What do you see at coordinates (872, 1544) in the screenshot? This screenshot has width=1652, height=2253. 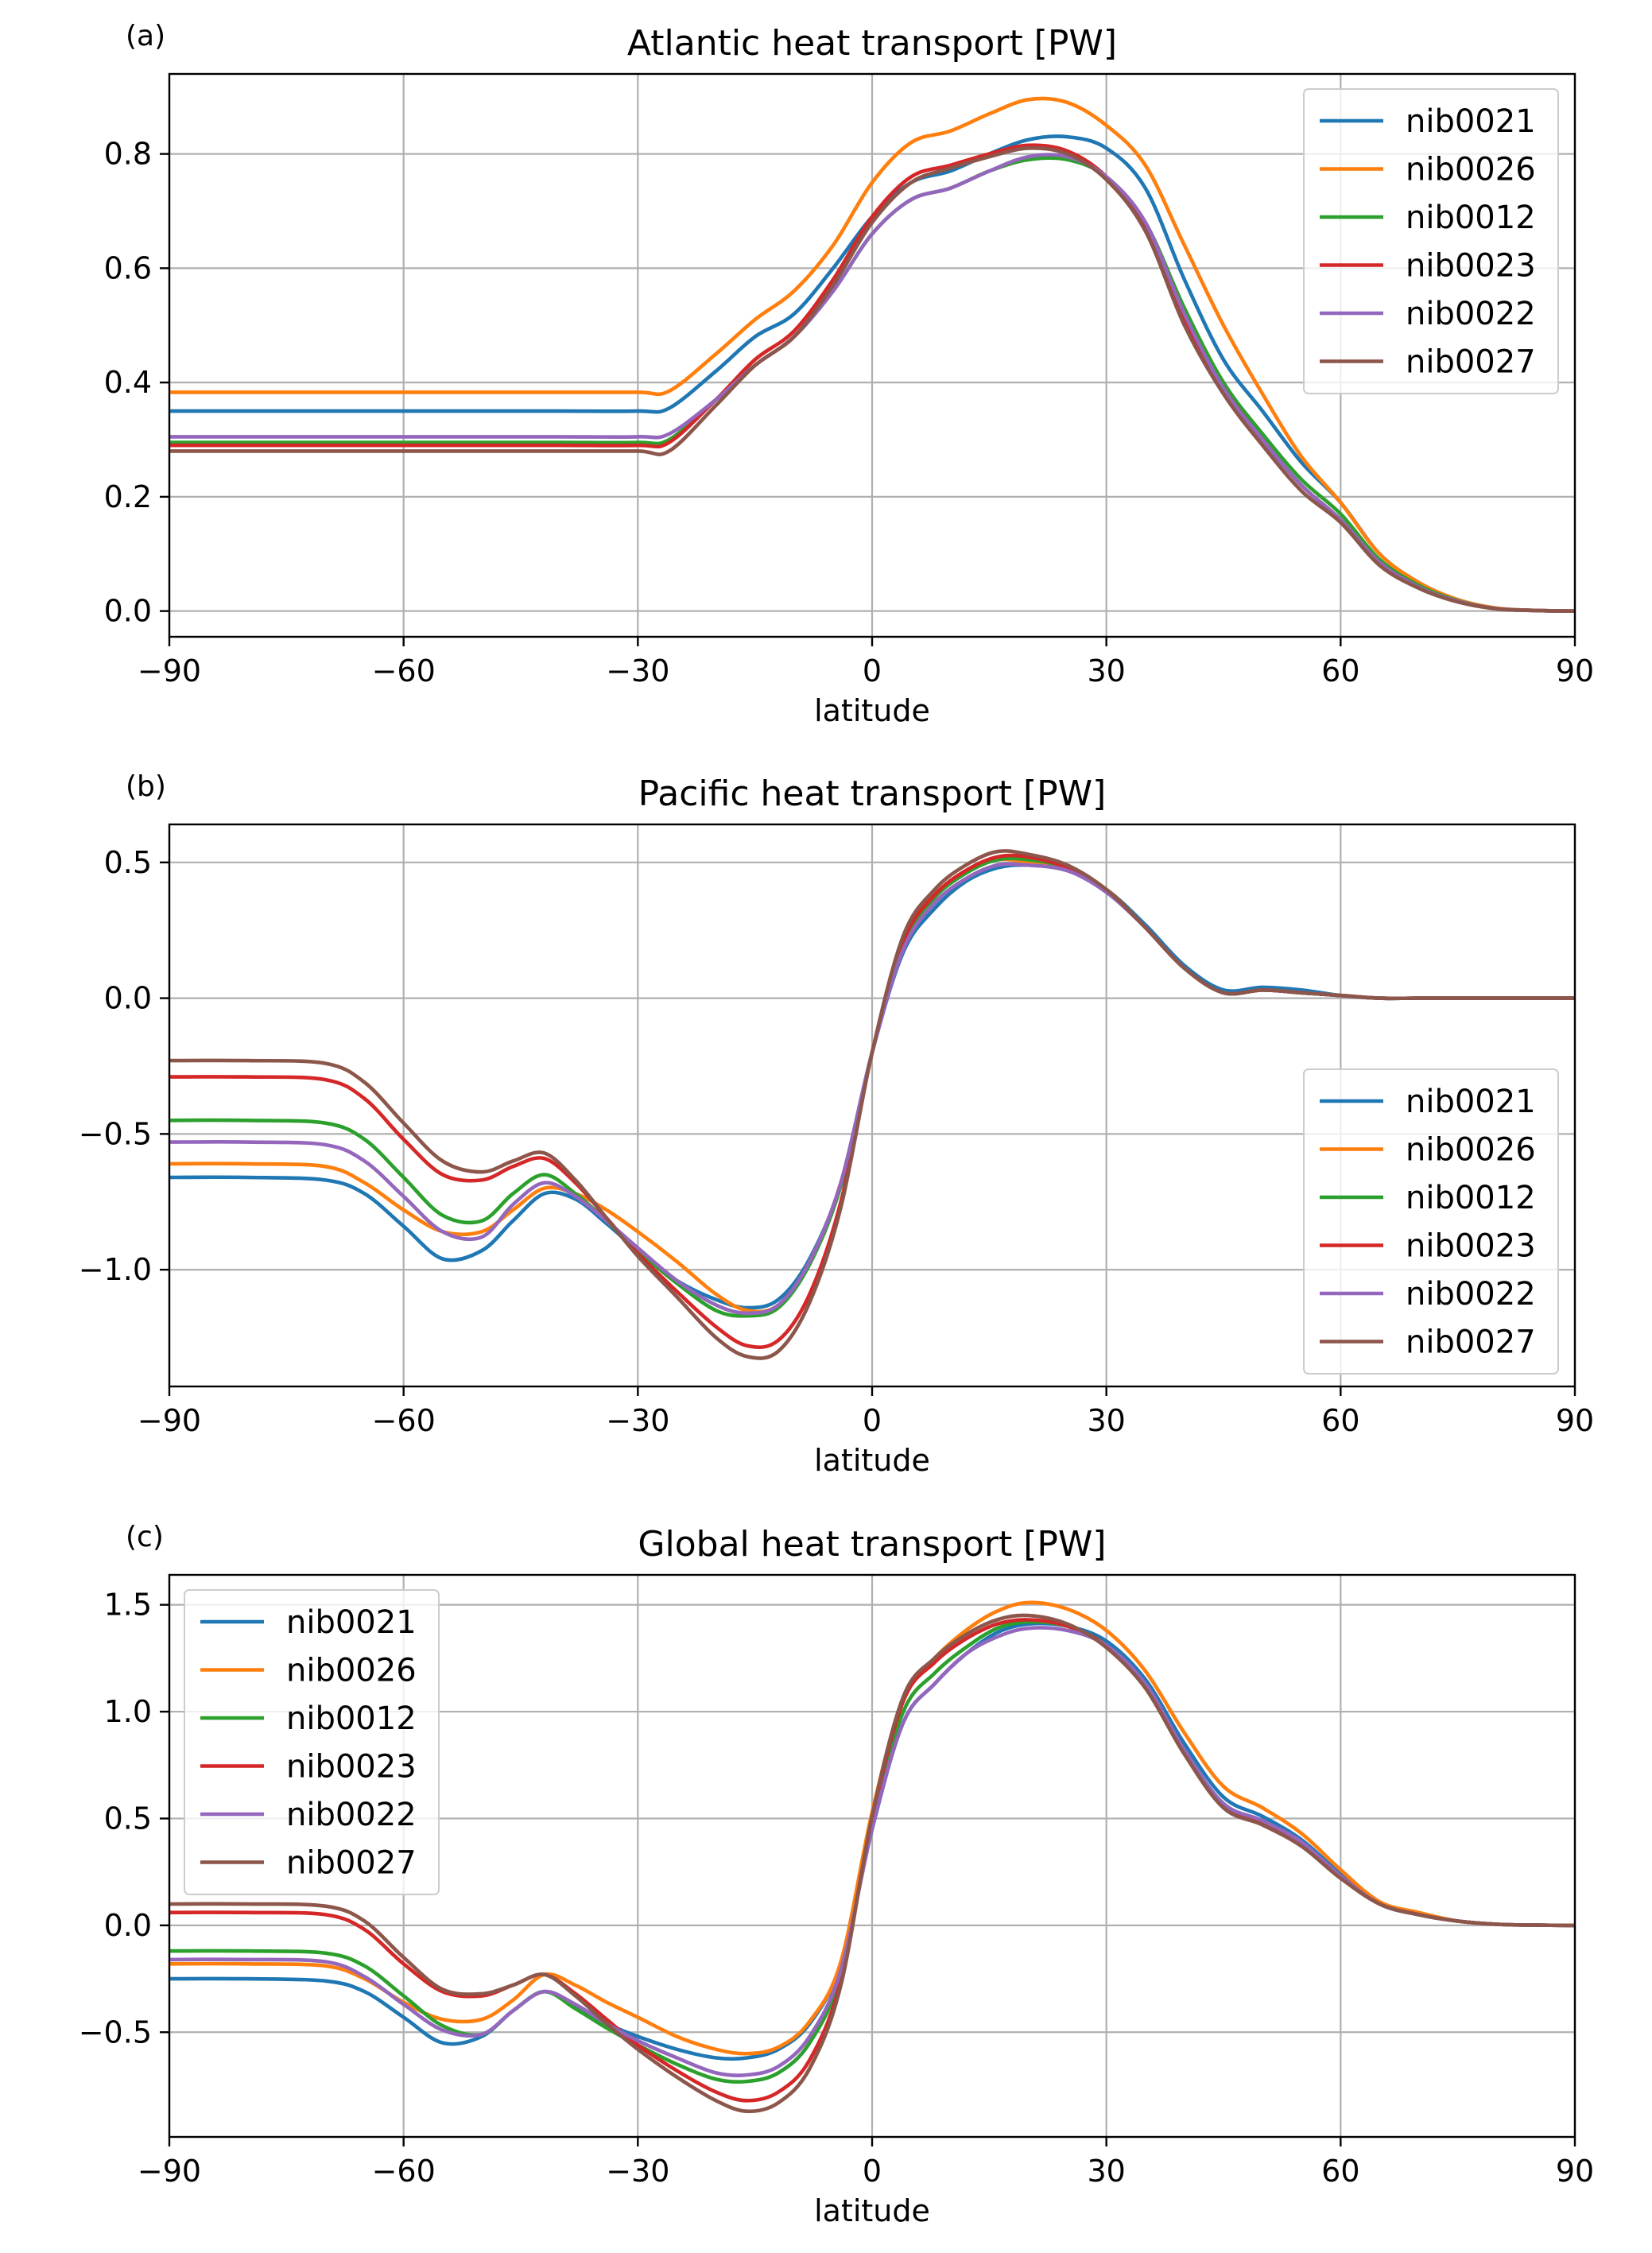 I see `chart-title: Global heat transport [PW]` at bounding box center [872, 1544].